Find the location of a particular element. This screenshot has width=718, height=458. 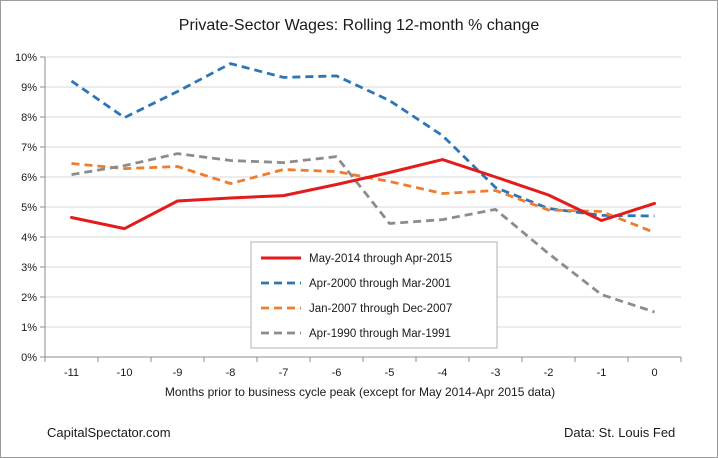

x-tick-label: -2 is located at coordinates (549, 373).